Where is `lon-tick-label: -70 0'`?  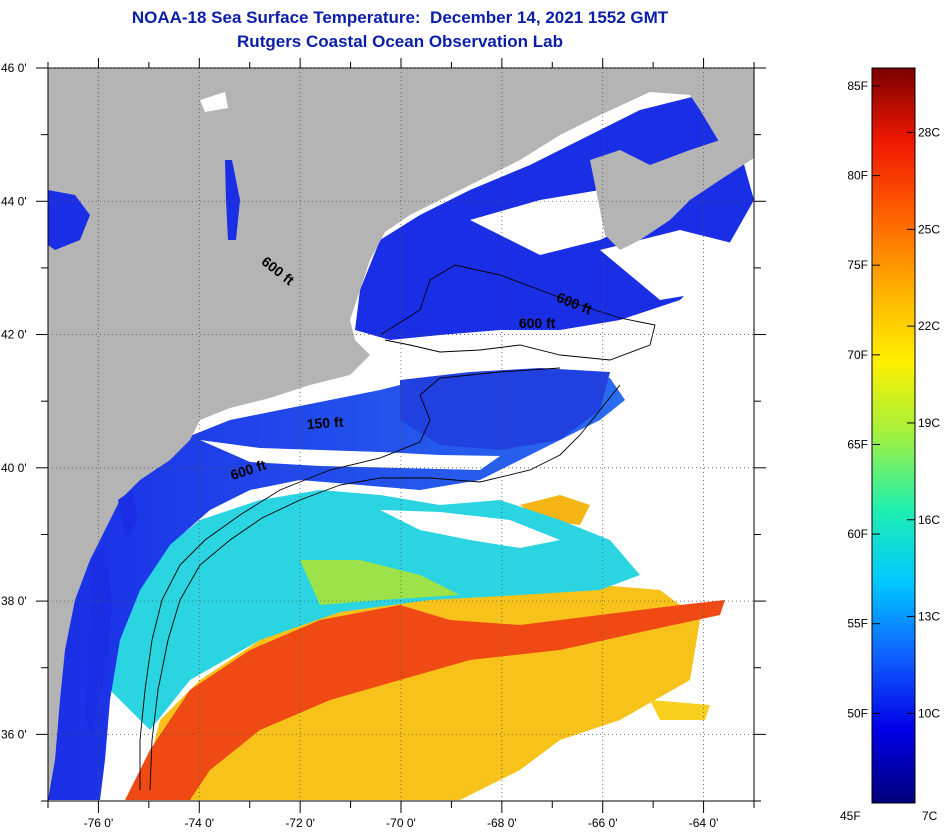 lon-tick-label: -70 0' is located at coordinates (401, 823).